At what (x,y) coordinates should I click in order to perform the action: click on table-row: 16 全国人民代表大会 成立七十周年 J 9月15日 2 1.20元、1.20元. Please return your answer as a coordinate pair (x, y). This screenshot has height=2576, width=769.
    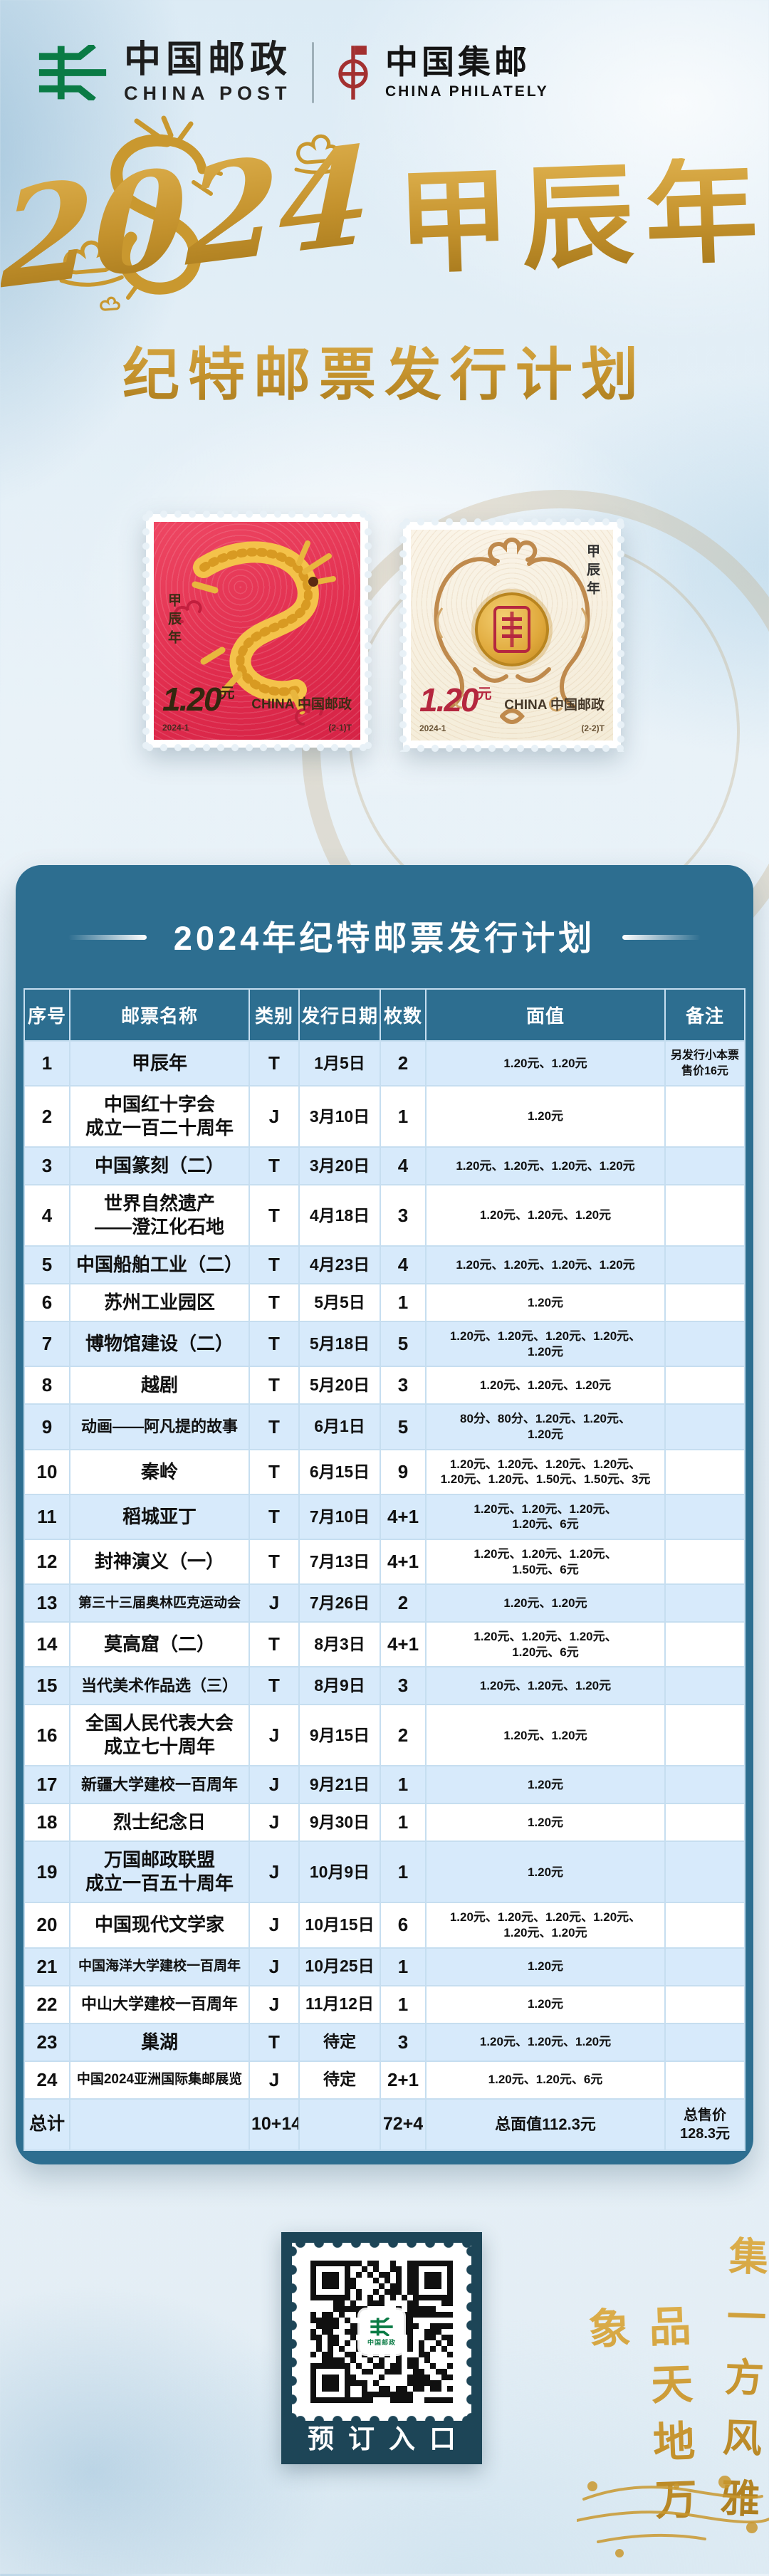
    Looking at the image, I should click on (384, 1735).